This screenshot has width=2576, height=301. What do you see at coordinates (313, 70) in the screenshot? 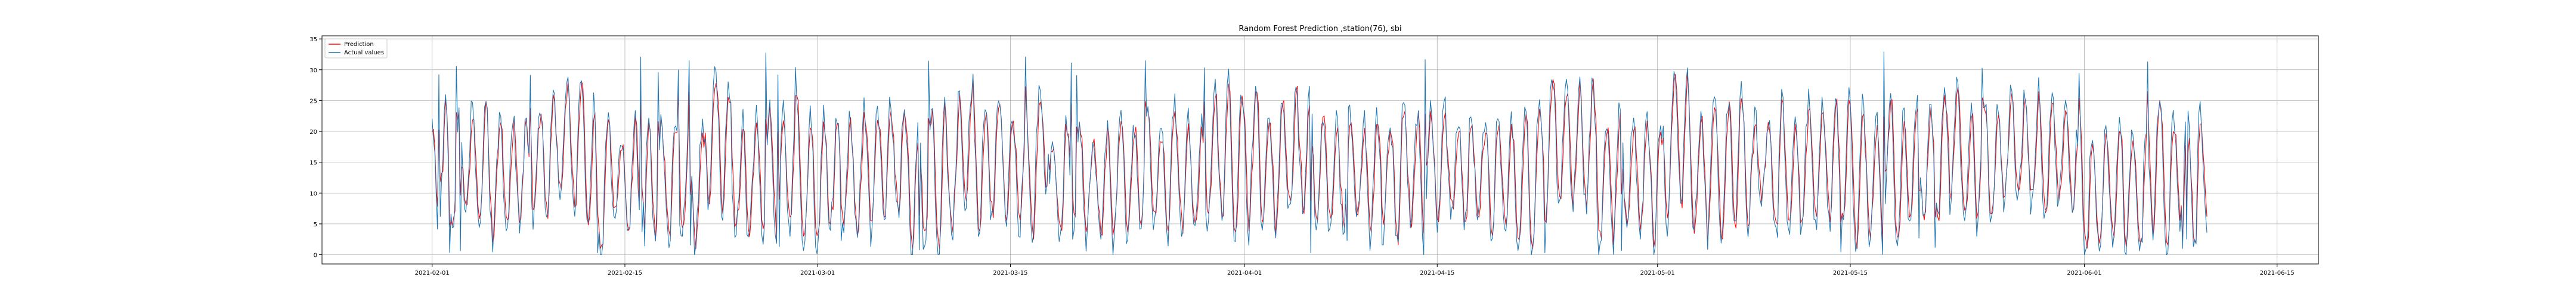
I see `y-tick-label: 30` at bounding box center [313, 70].